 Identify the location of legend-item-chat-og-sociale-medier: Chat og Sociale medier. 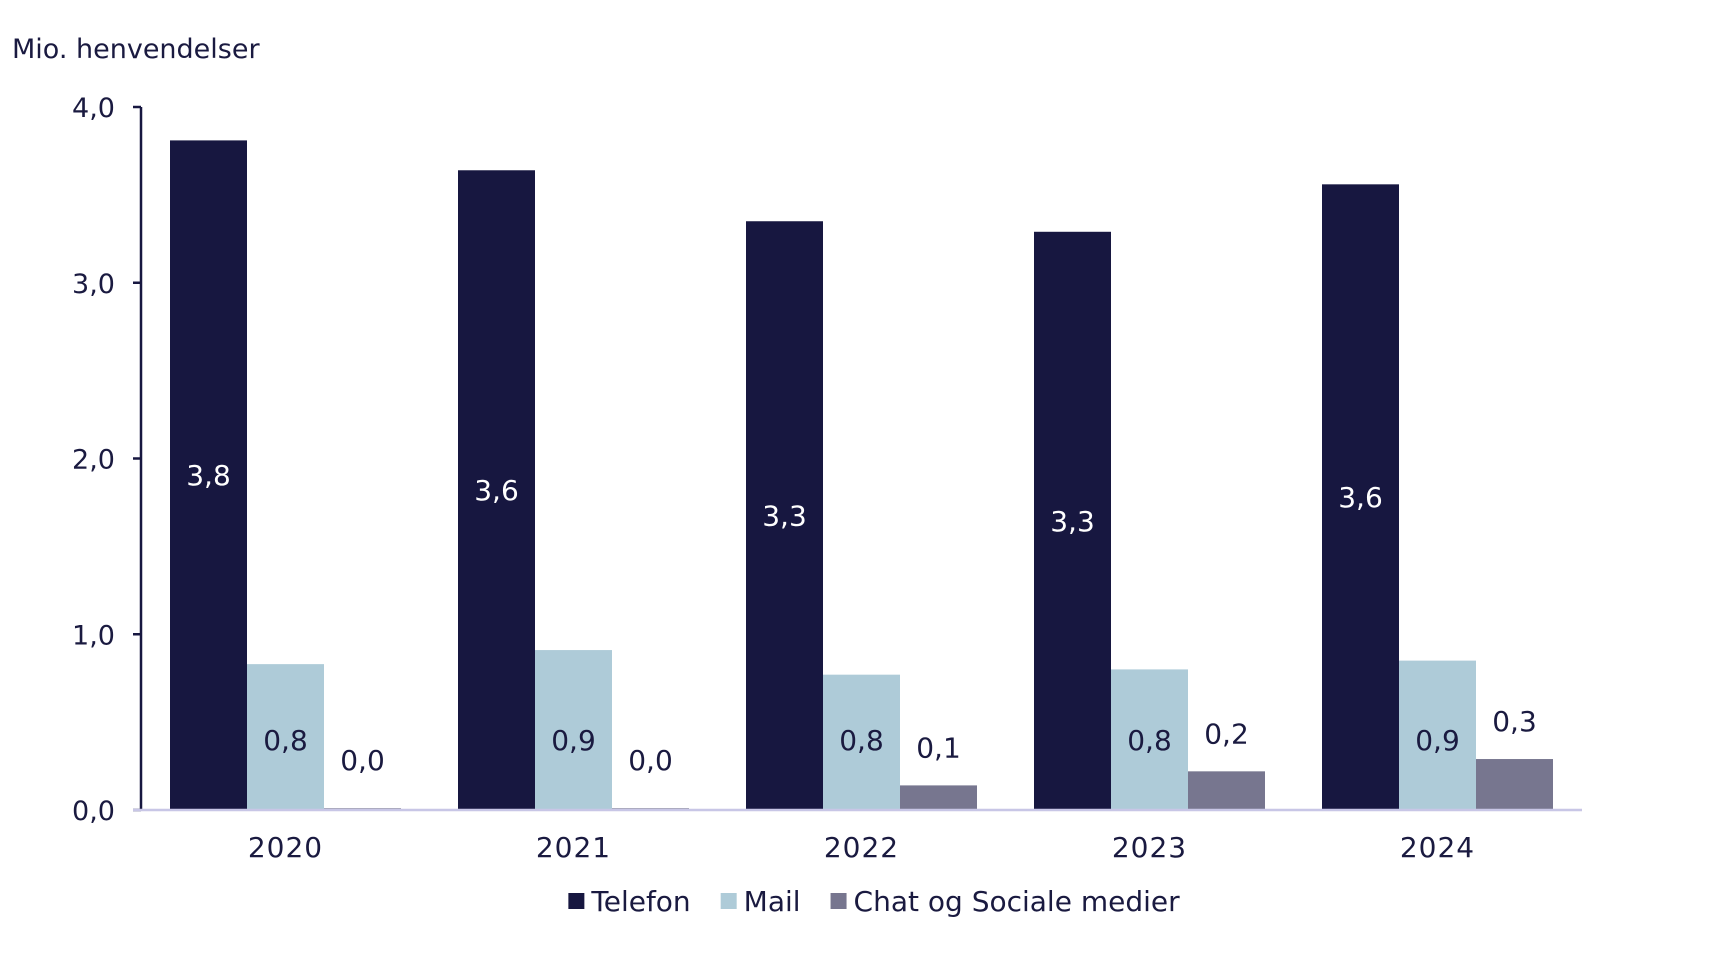
(1005, 901).